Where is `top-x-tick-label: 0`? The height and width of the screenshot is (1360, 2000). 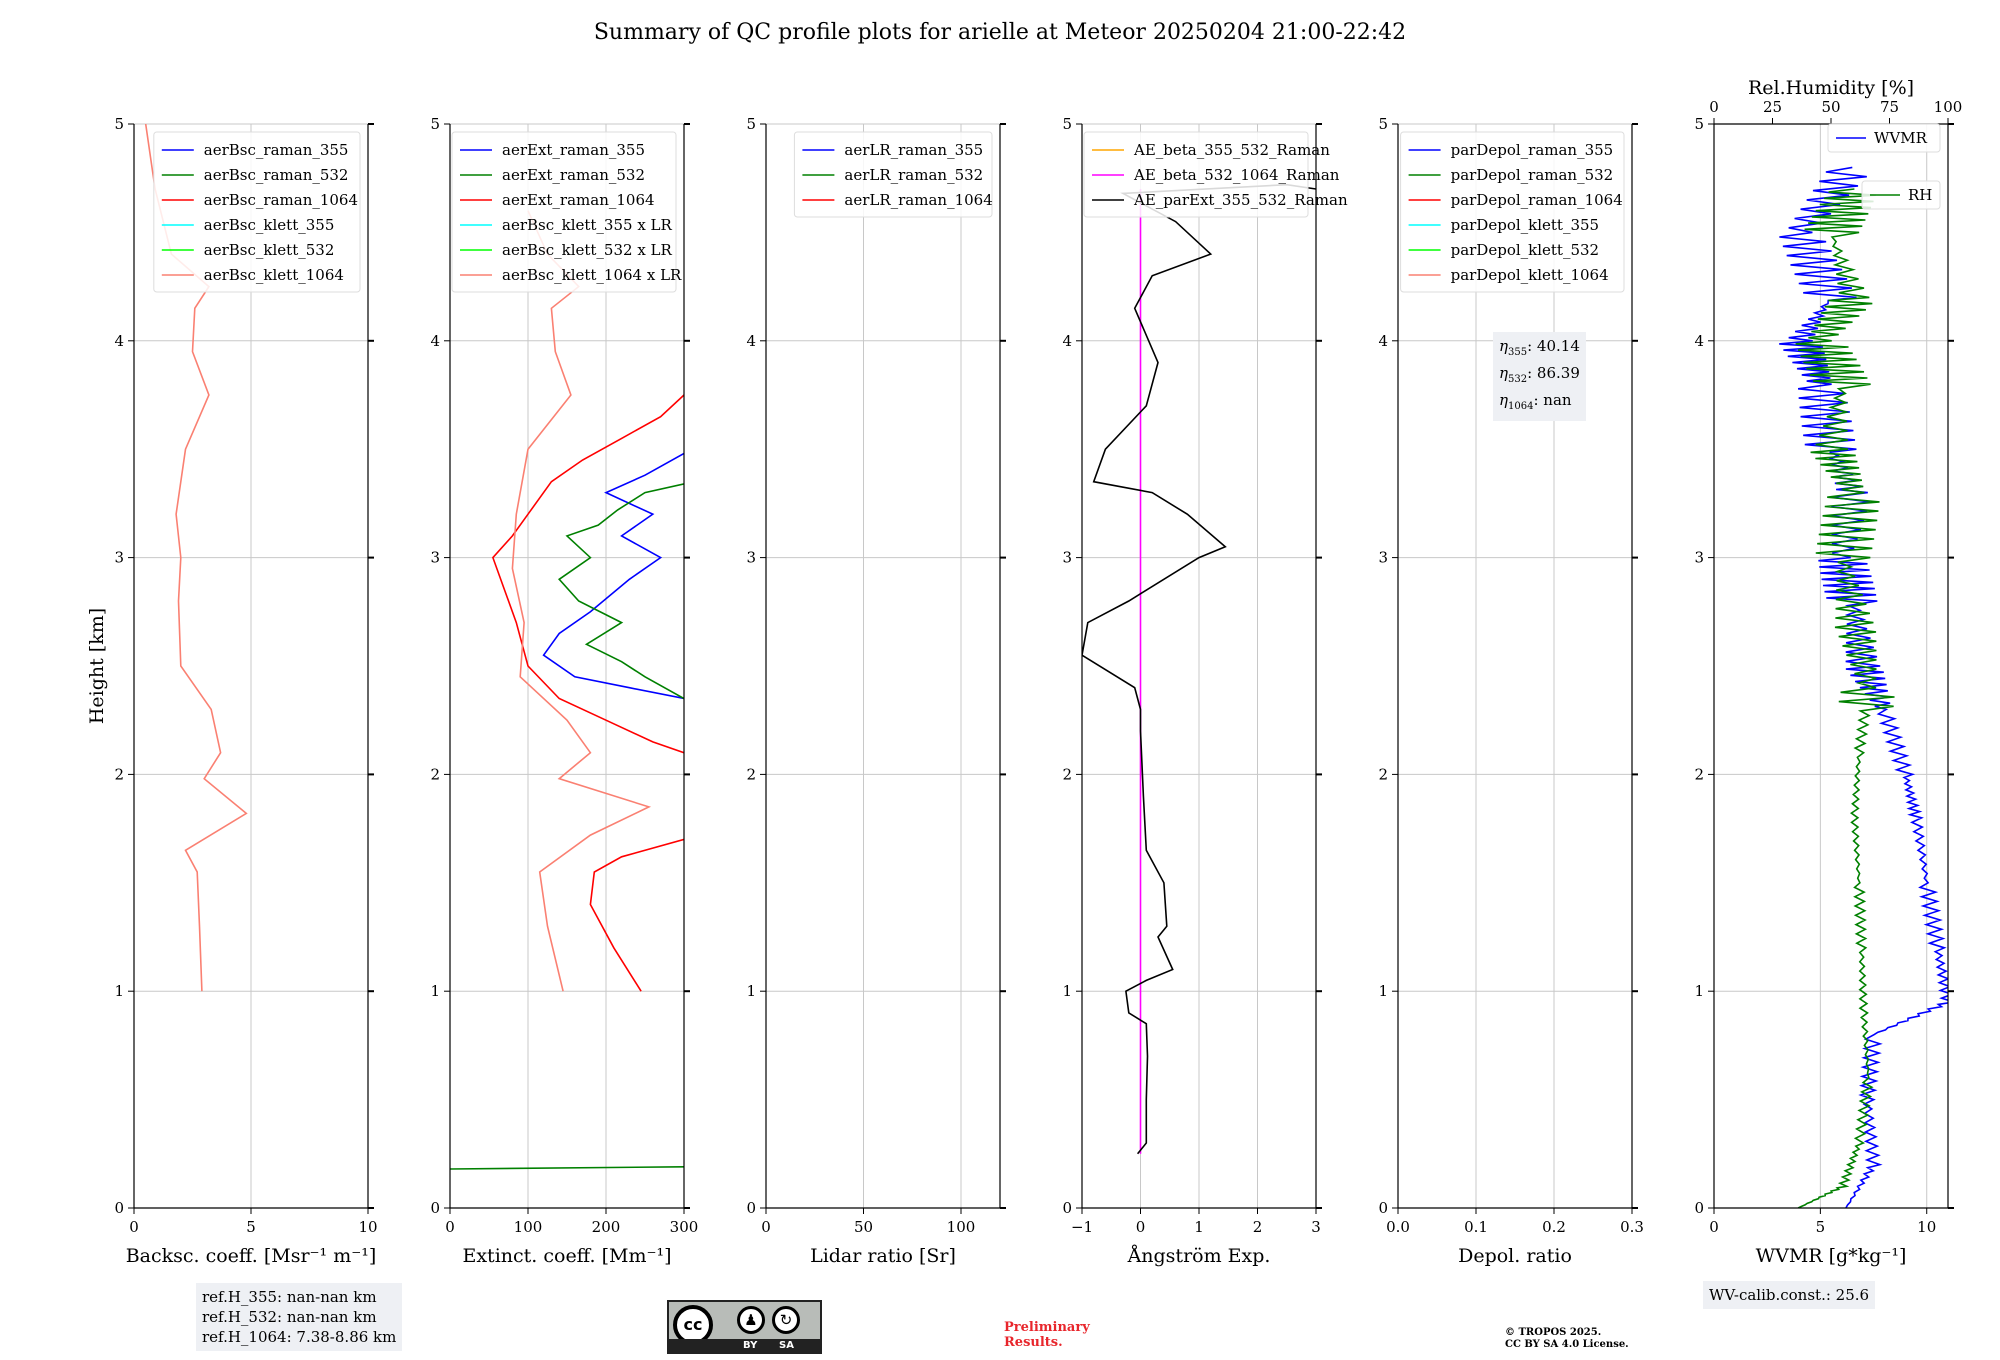 top-x-tick-label: 0 is located at coordinates (1714, 107).